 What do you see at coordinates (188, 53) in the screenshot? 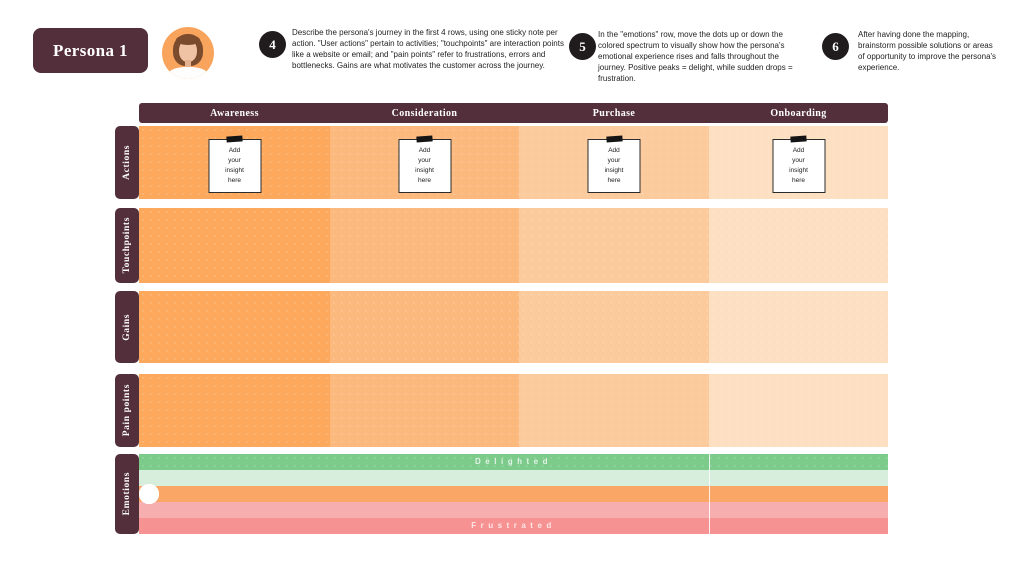
I see `persona-avatar` at bounding box center [188, 53].